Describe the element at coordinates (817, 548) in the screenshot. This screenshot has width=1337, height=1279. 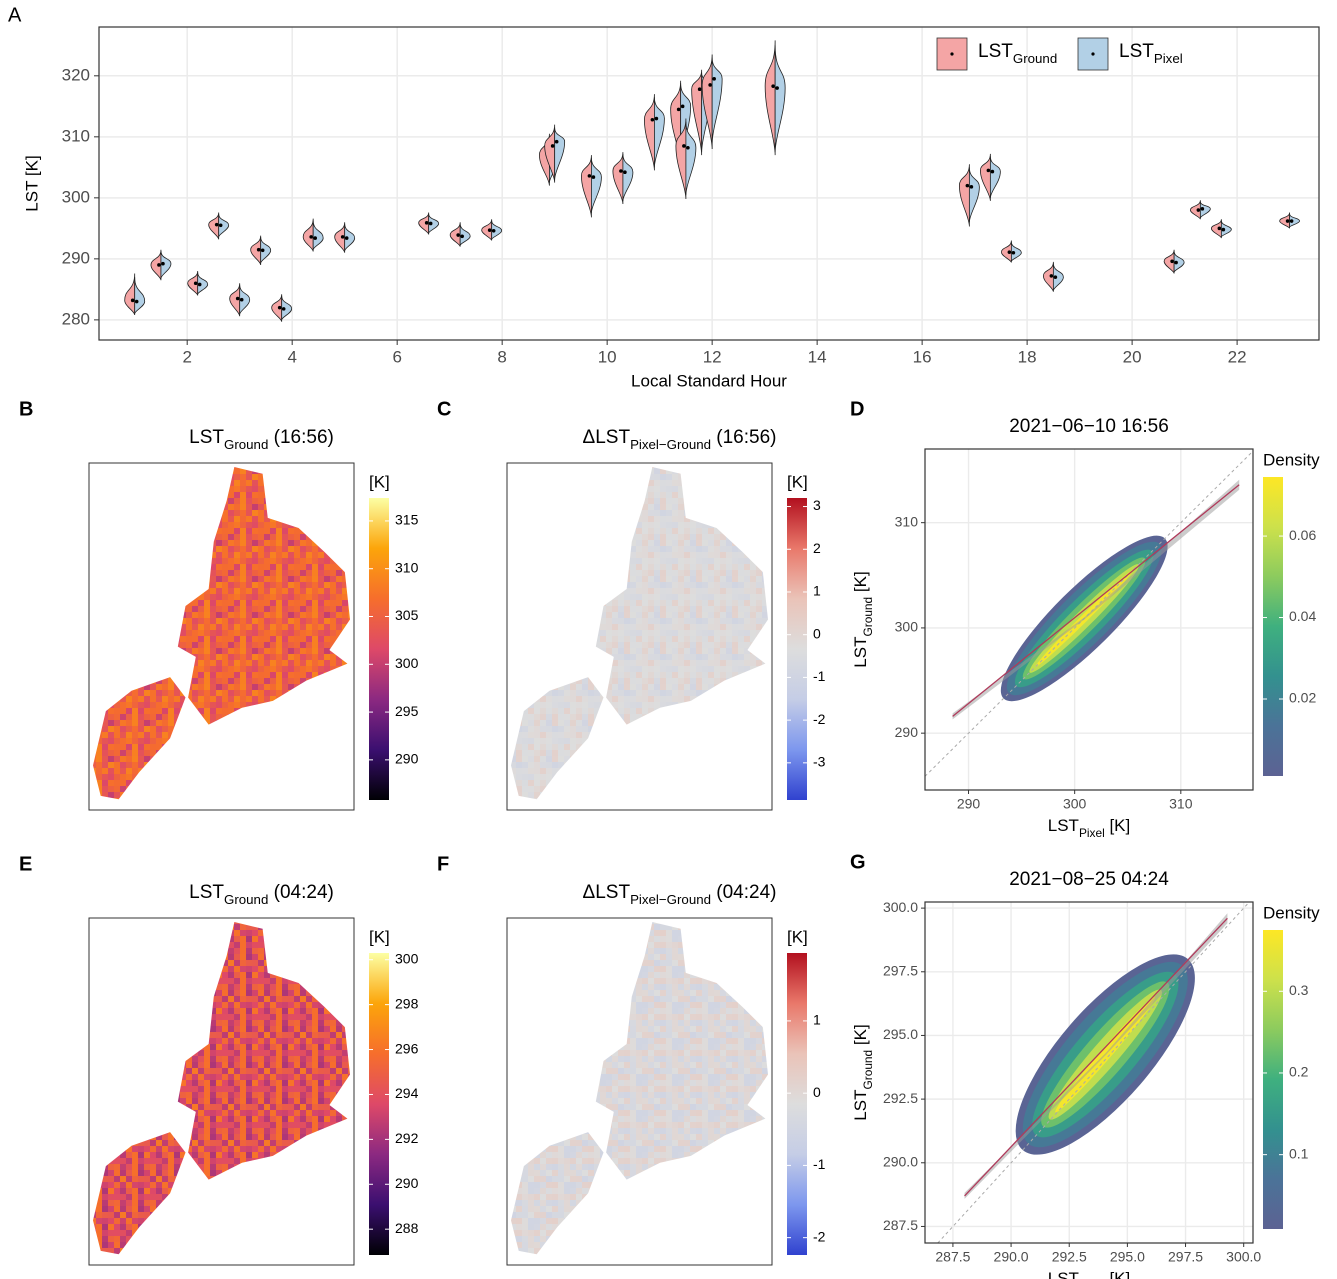
I see `colorbar-tick-label: 2` at that location.